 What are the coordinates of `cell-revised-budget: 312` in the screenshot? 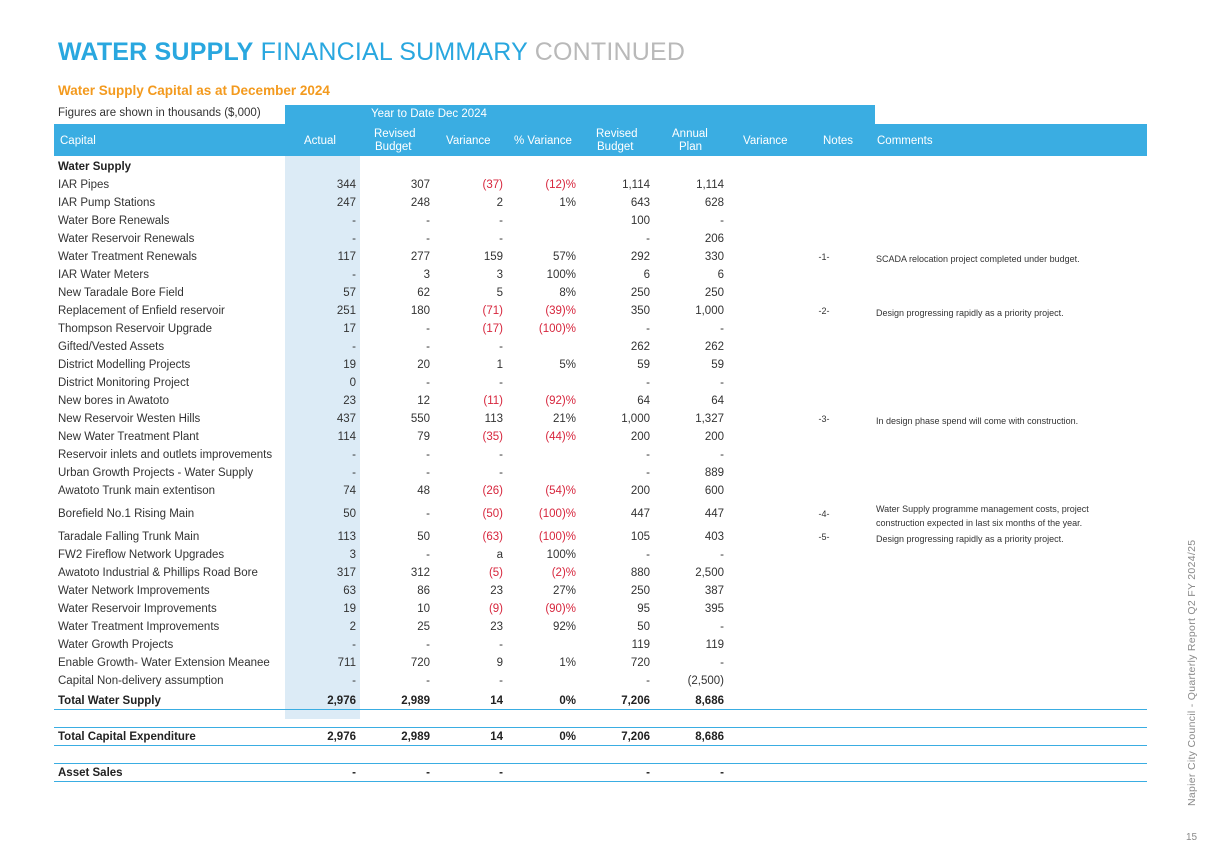 It's located at (420, 573).